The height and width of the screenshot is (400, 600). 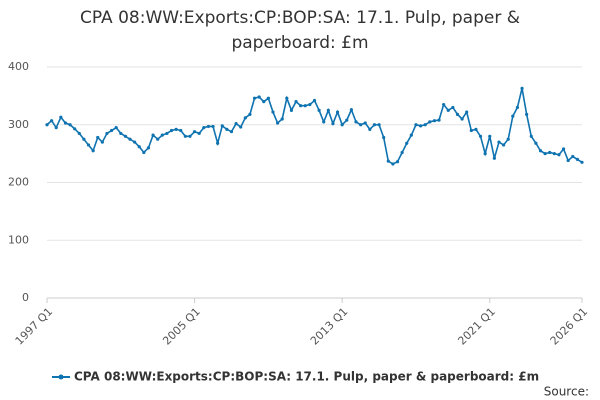 I want to click on y-tick-label: 300, so click(x=18, y=124).